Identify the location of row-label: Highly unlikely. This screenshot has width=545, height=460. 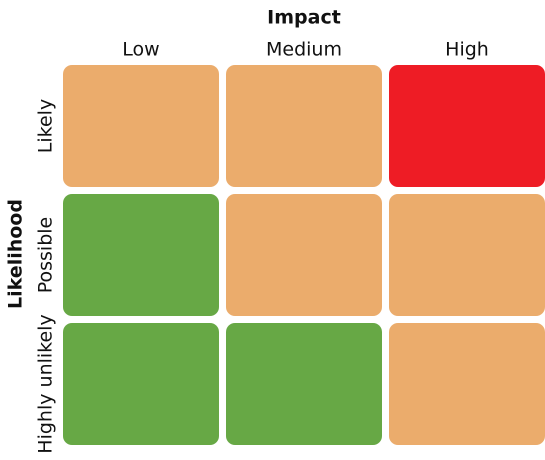
(46, 383).